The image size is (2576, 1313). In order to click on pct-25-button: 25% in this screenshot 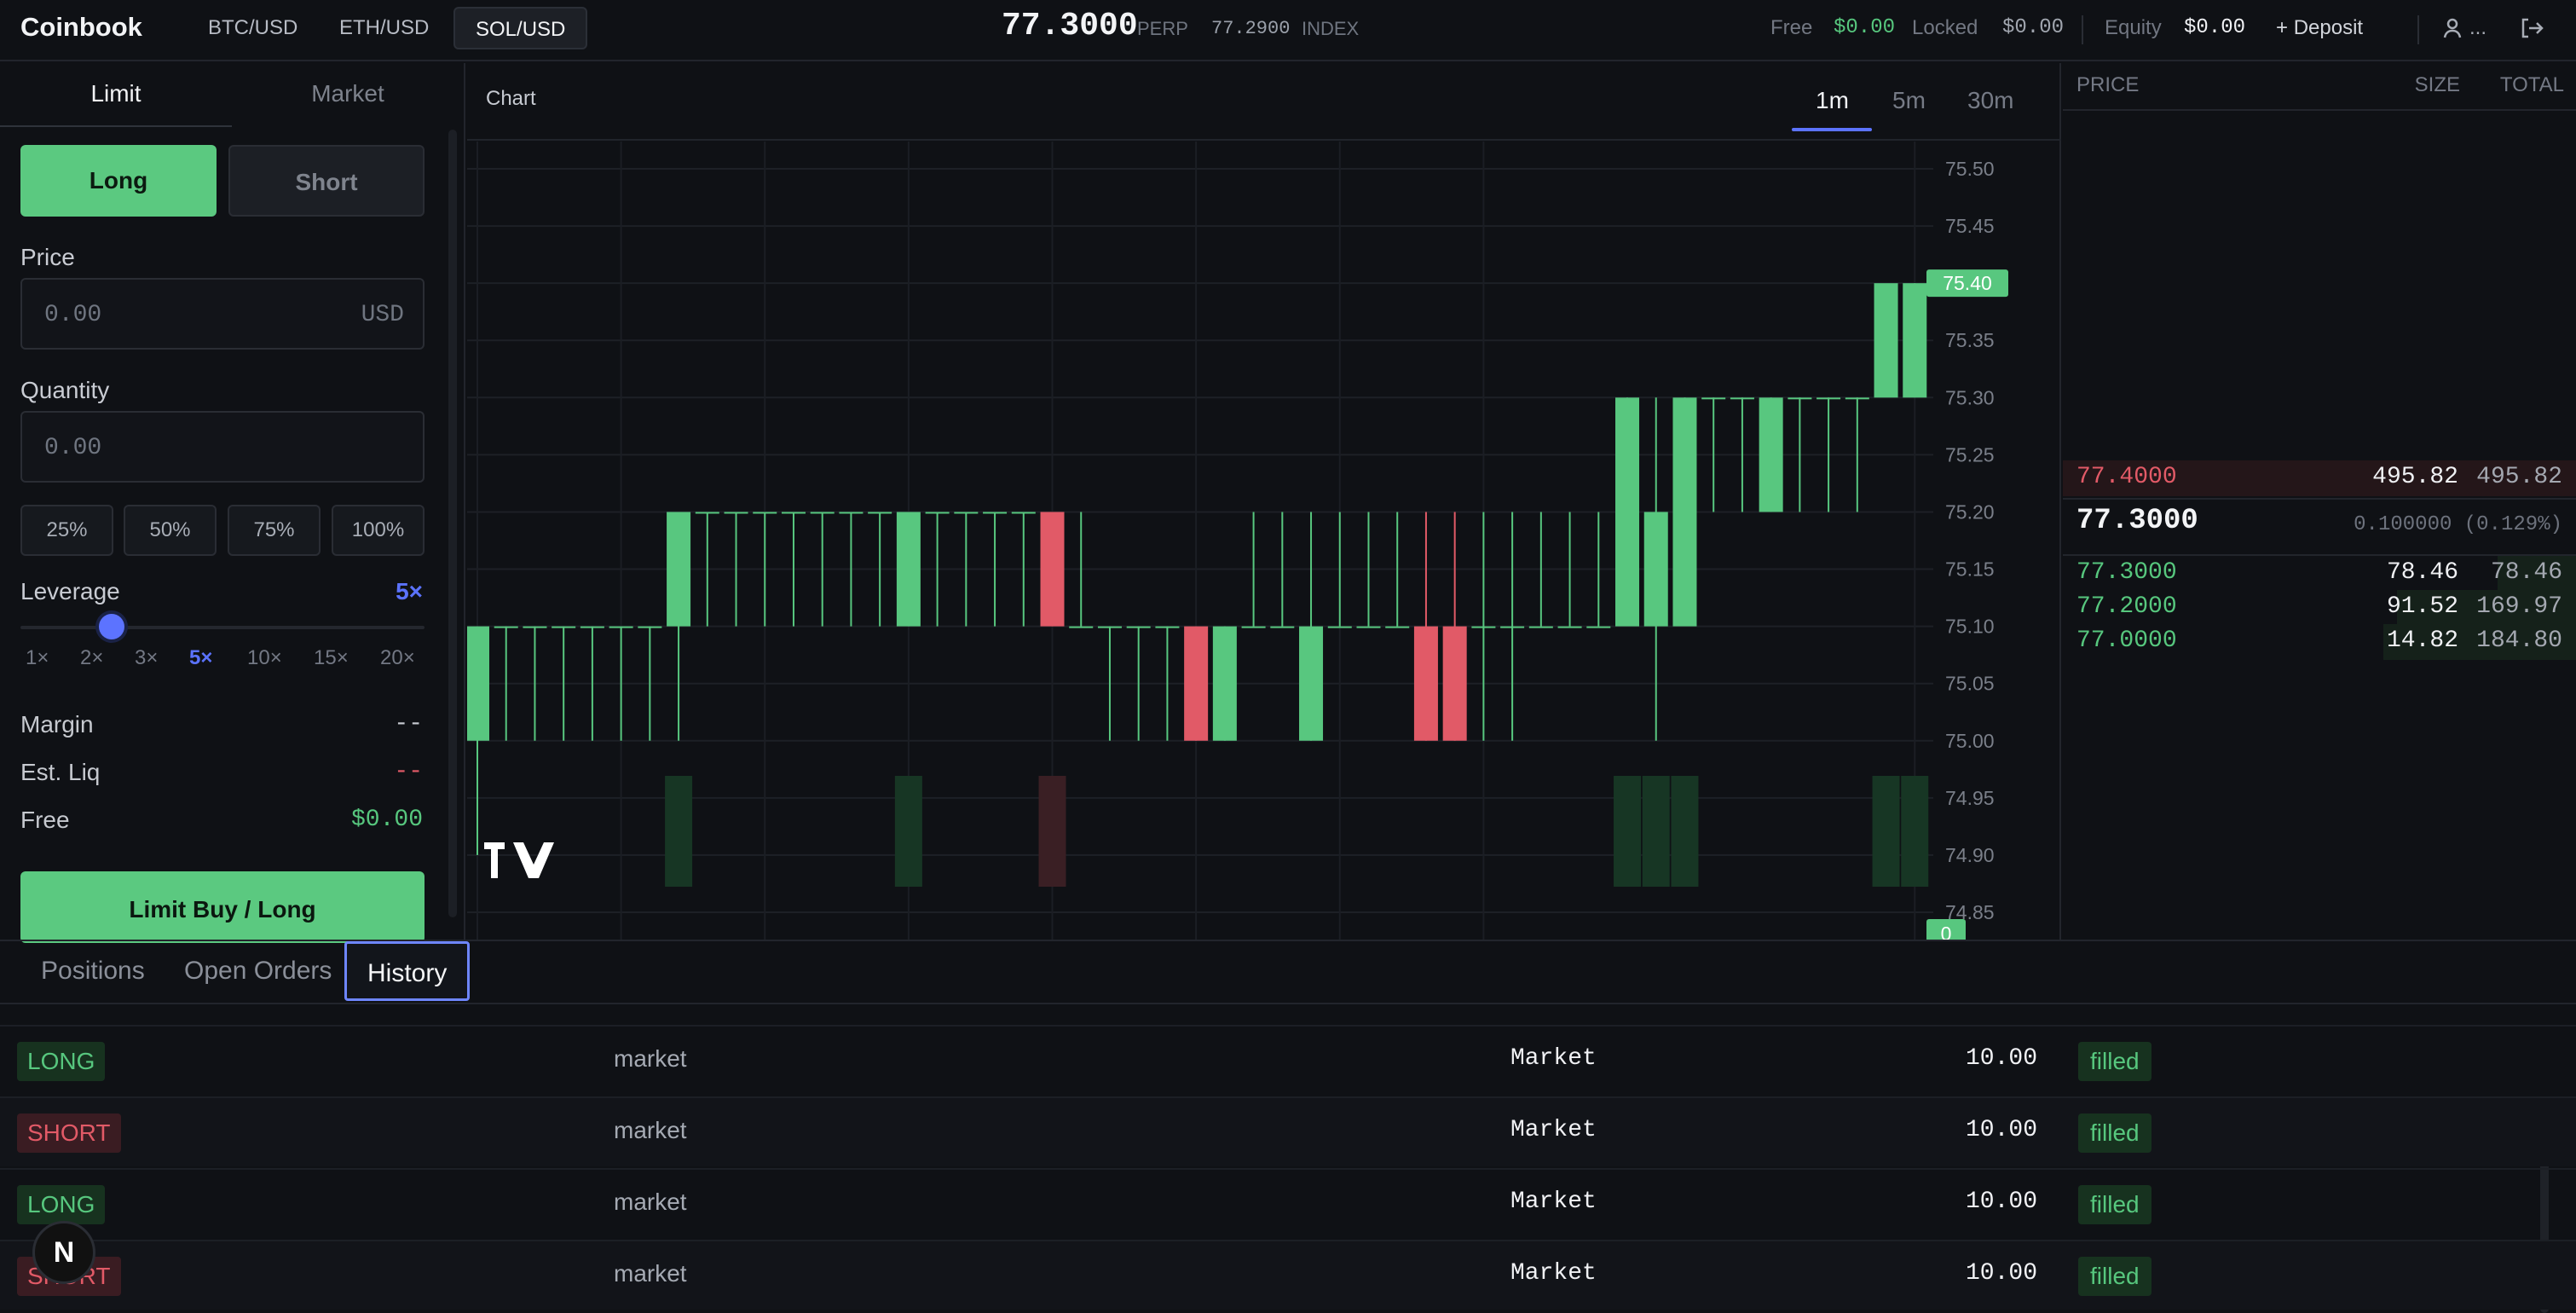, I will do `click(66, 530)`.